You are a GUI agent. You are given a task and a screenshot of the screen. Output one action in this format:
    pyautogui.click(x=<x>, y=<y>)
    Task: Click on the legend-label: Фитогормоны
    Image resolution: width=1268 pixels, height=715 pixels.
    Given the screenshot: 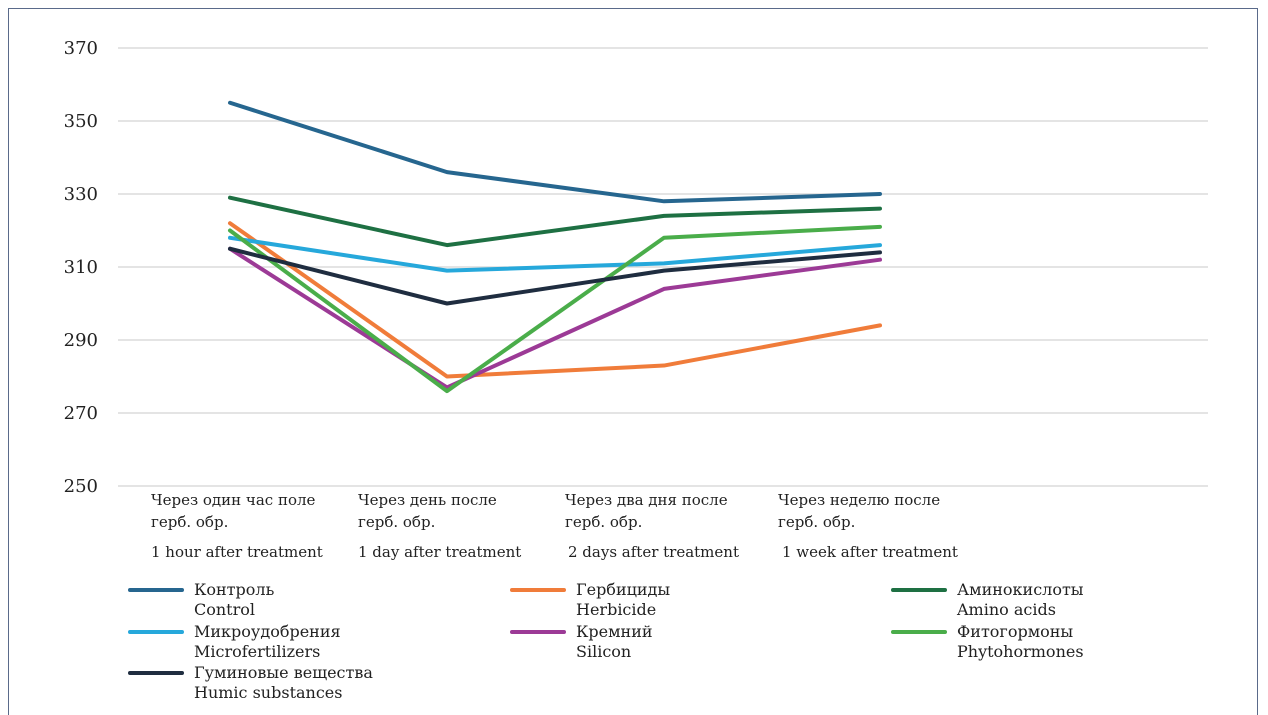 What is the action you would take?
    pyautogui.click(x=1015, y=631)
    